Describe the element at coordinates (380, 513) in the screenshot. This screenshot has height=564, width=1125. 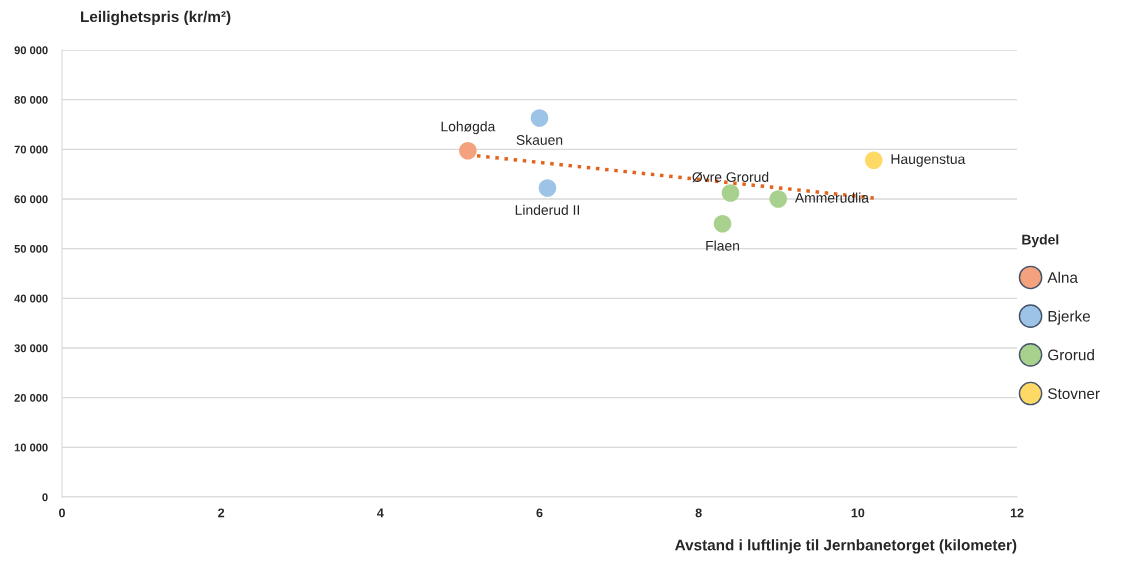
I see `x-tick-label: 4` at that location.